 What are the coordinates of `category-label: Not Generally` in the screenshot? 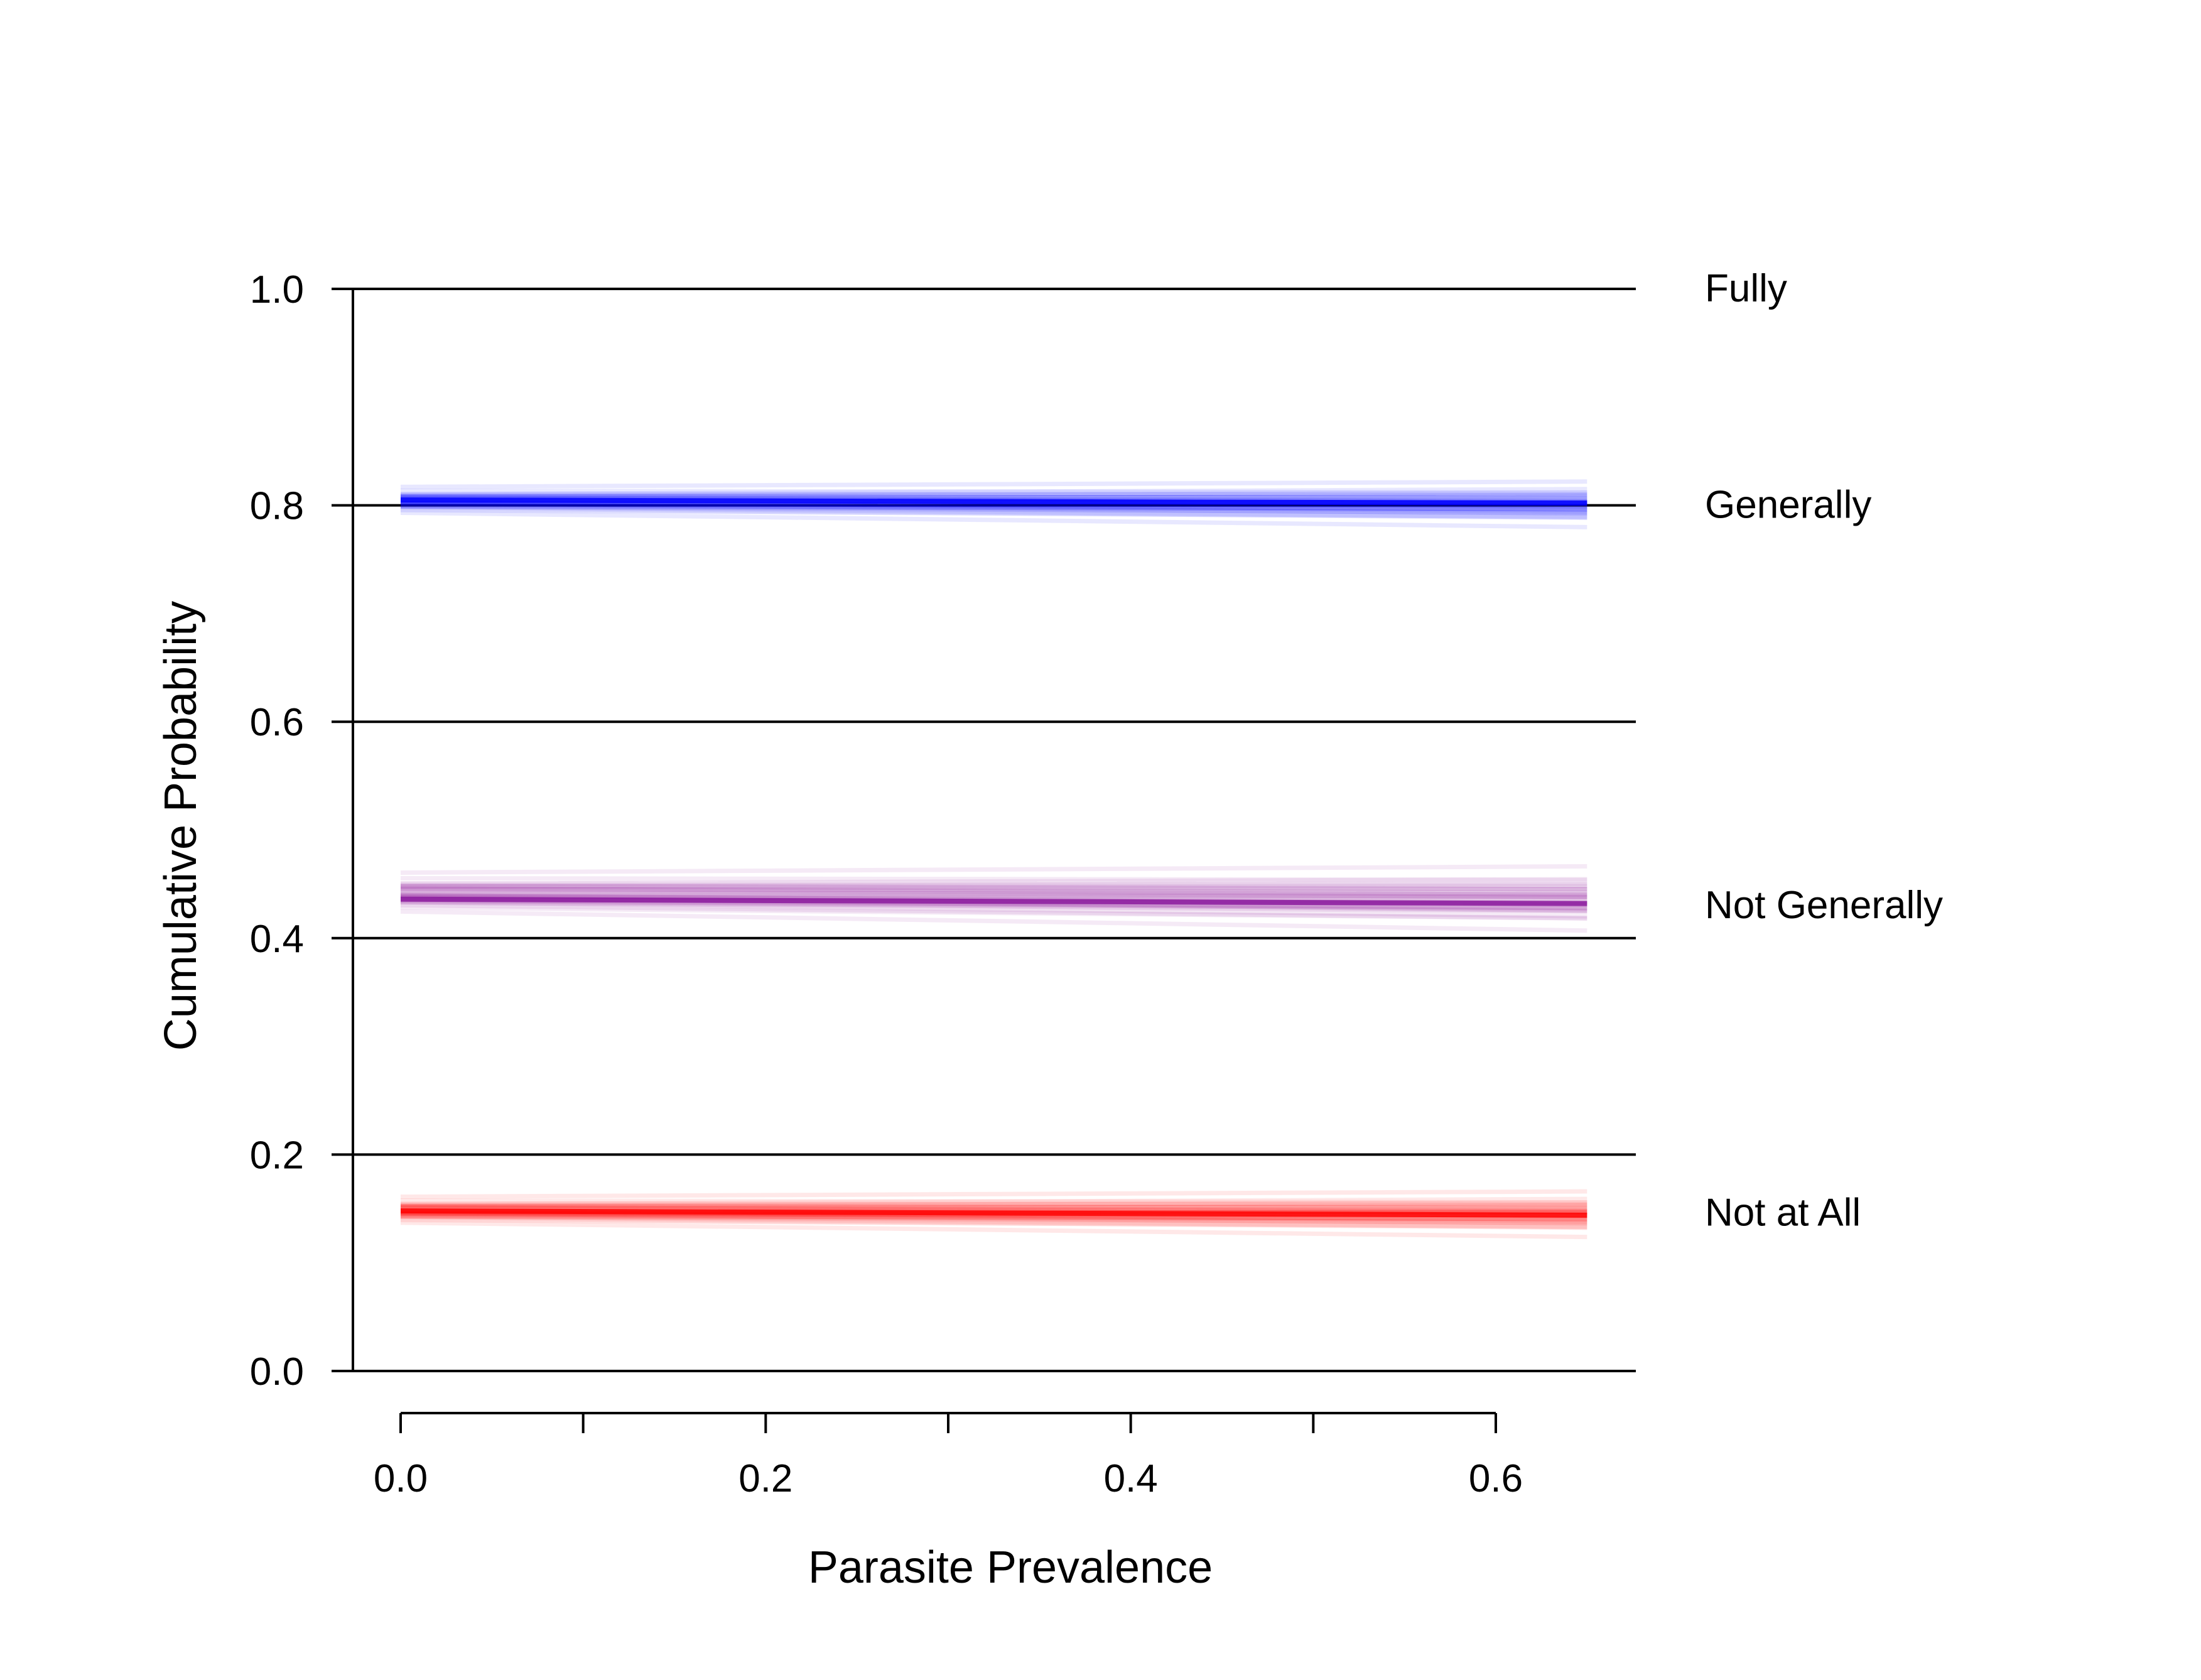 It's located at (1824, 905).